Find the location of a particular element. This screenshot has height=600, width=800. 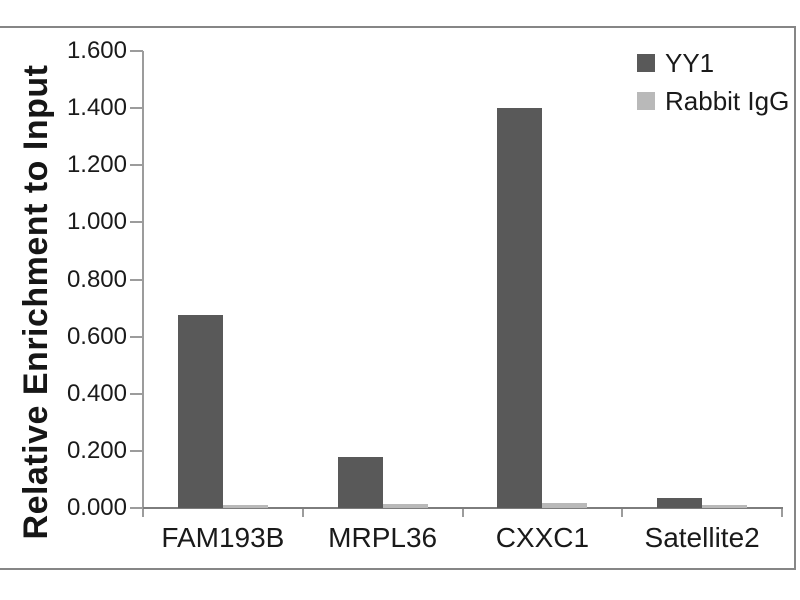

y-tick-label: 0.400 is located at coordinates (96, 393).